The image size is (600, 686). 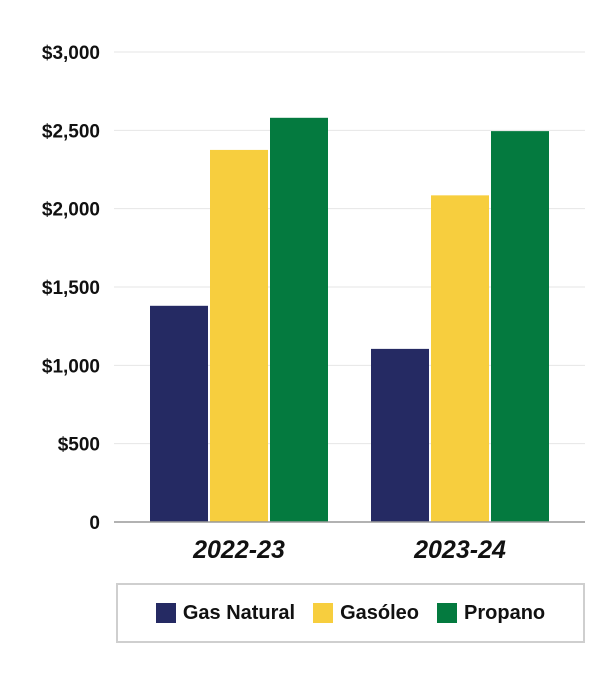 I want to click on y-tick-label: 0, so click(x=94, y=523).